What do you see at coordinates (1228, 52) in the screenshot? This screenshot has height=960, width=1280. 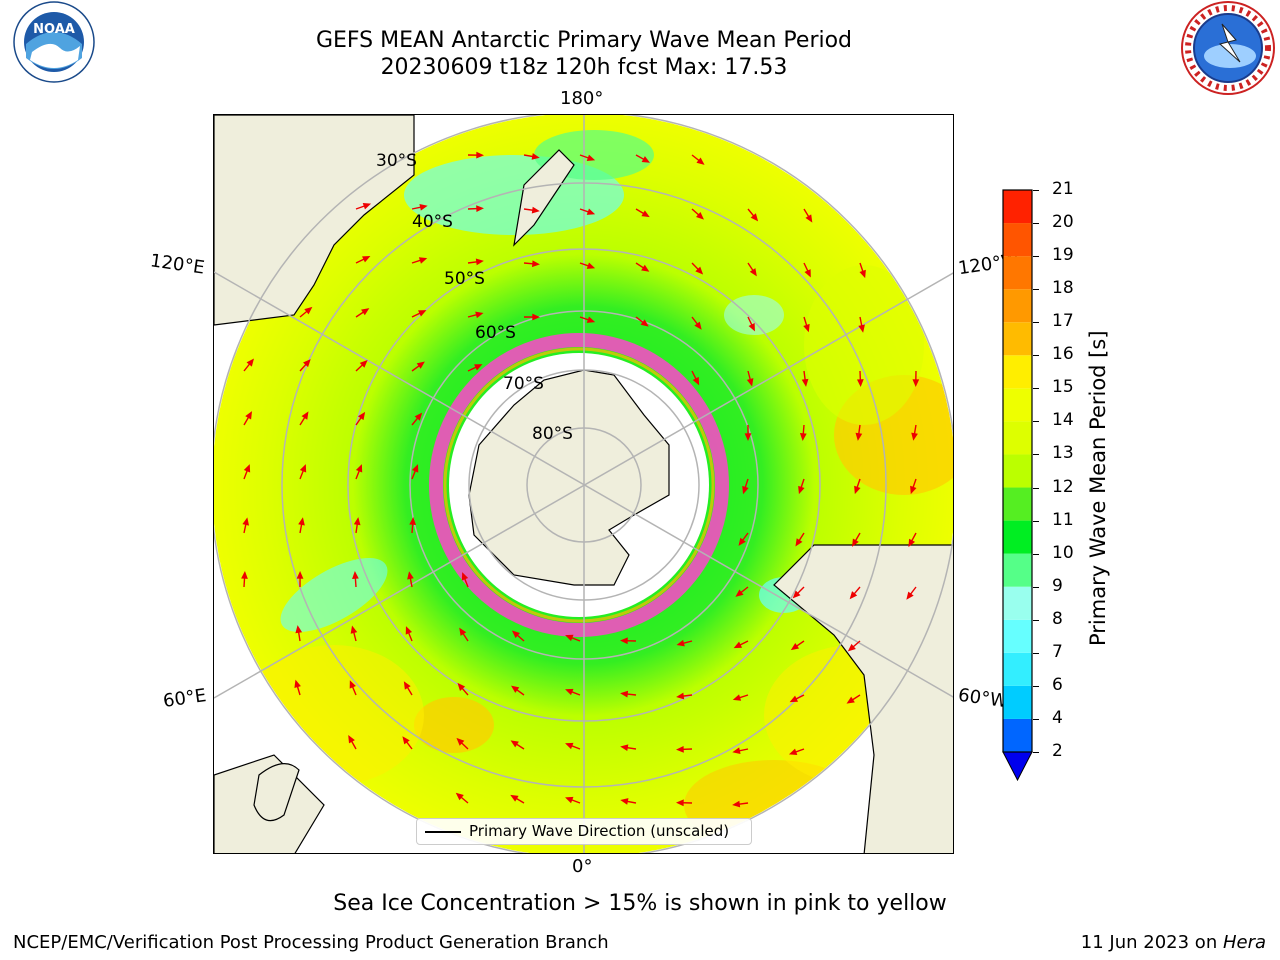 I see `nws-logo` at bounding box center [1228, 52].